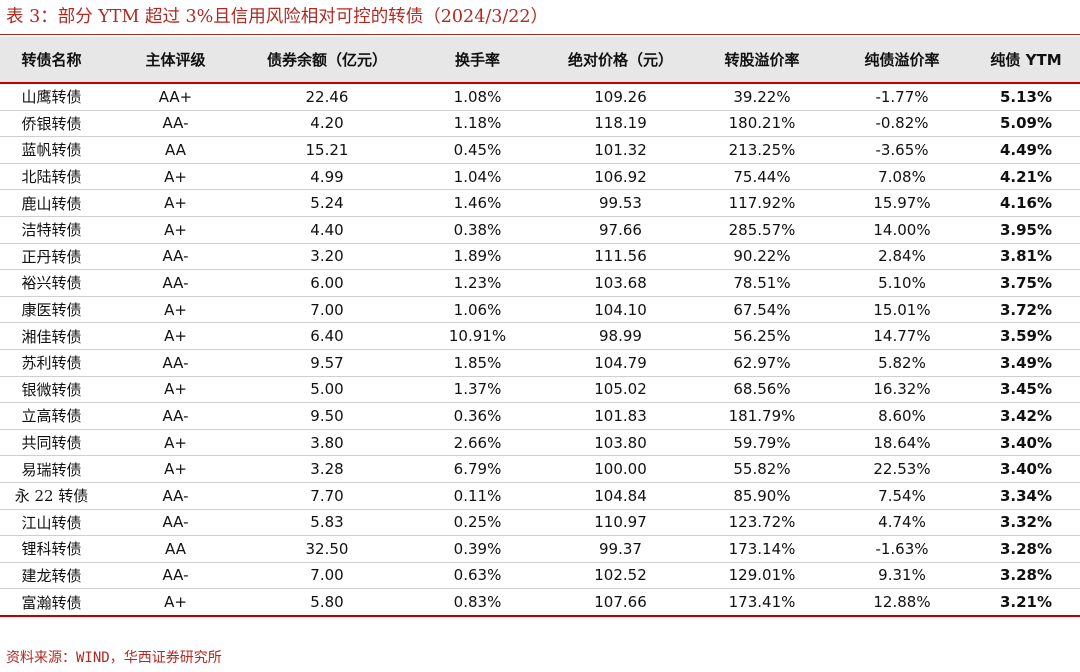 The width and height of the screenshot is (1080, 672). I want to click on cell-bond-ytm: 3.21%, so click(1026, 602).